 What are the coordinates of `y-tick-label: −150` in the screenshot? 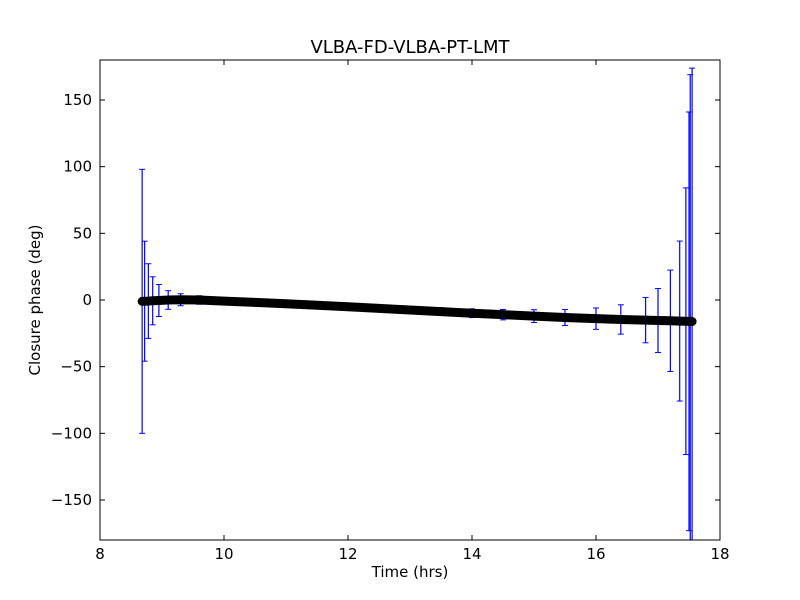 It's located at (71, 500).